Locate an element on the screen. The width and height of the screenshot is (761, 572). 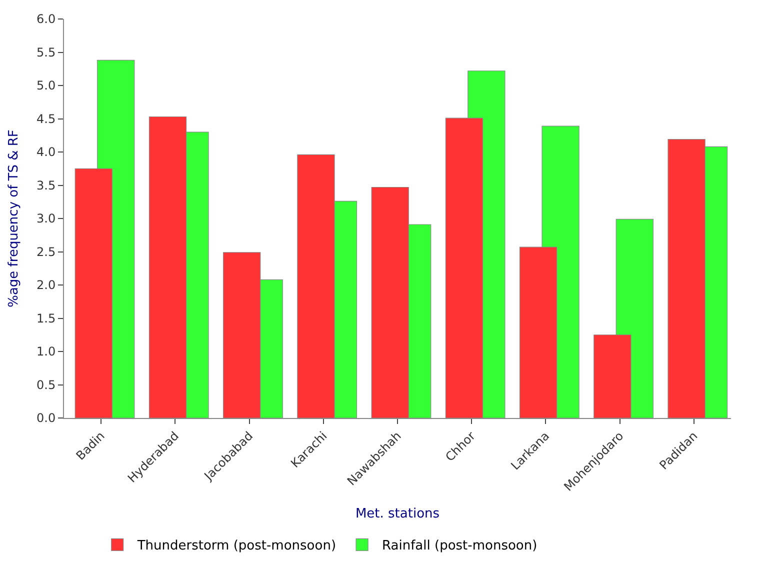
legend-label: Rainfall (post-monsoon) is located at coordinates (460, 546).